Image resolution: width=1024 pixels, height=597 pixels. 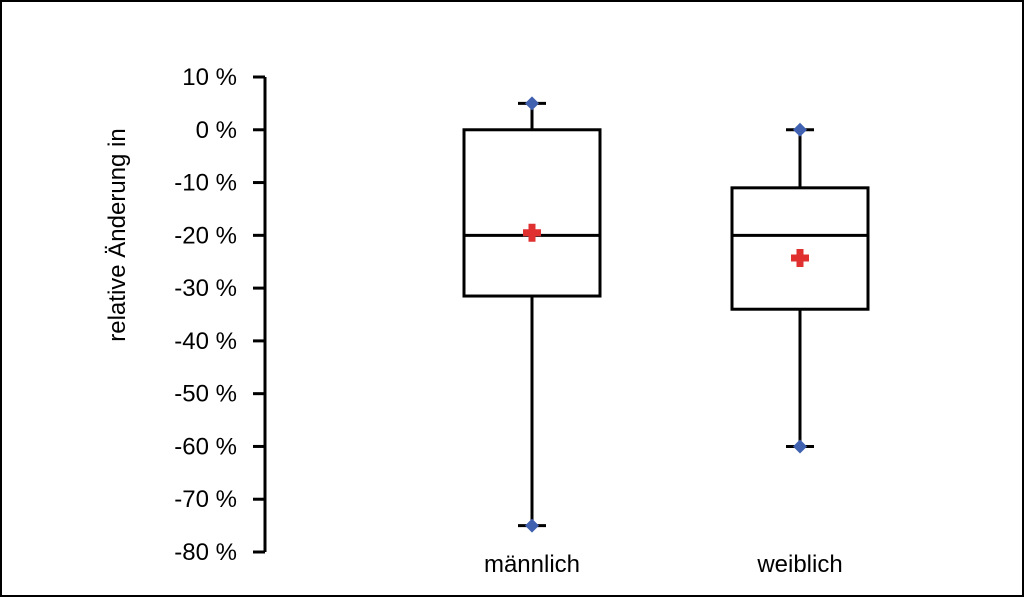 I want to click on y-tick-label: -40 %, so click(x=205, y=341).